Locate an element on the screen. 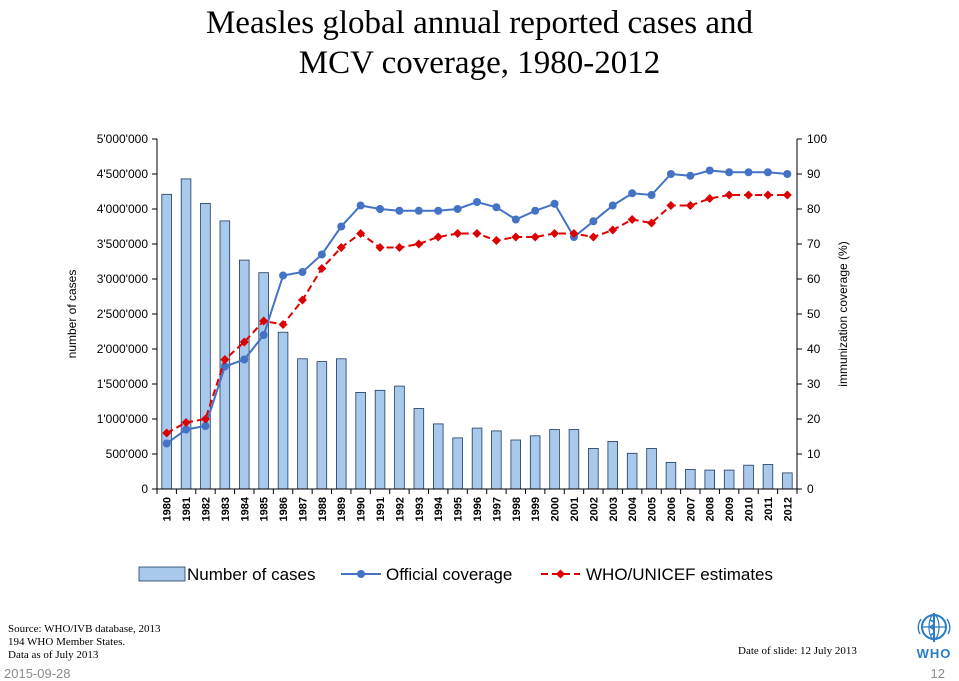 The height and width of the screenshot is (681, 959). bar-1983 is located at coordinates (225, 355).